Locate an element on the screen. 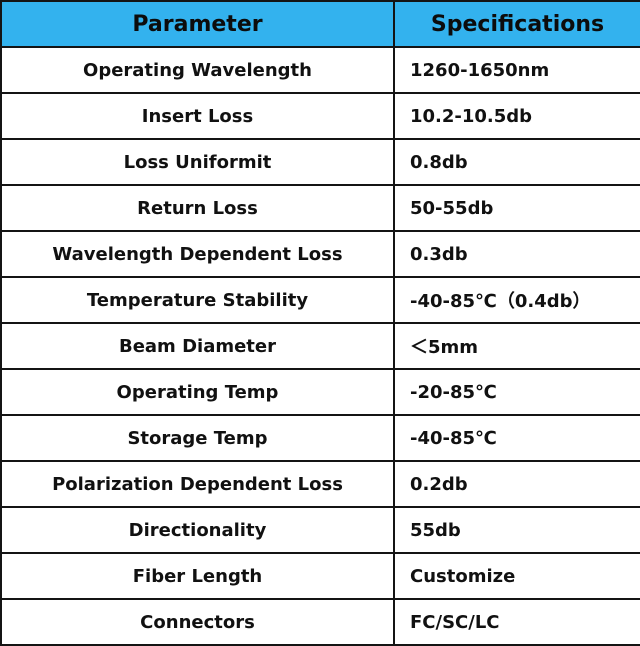 The image size is (640, 646). parameter-cell: Operating Temp is located at coordinates (197, 392).